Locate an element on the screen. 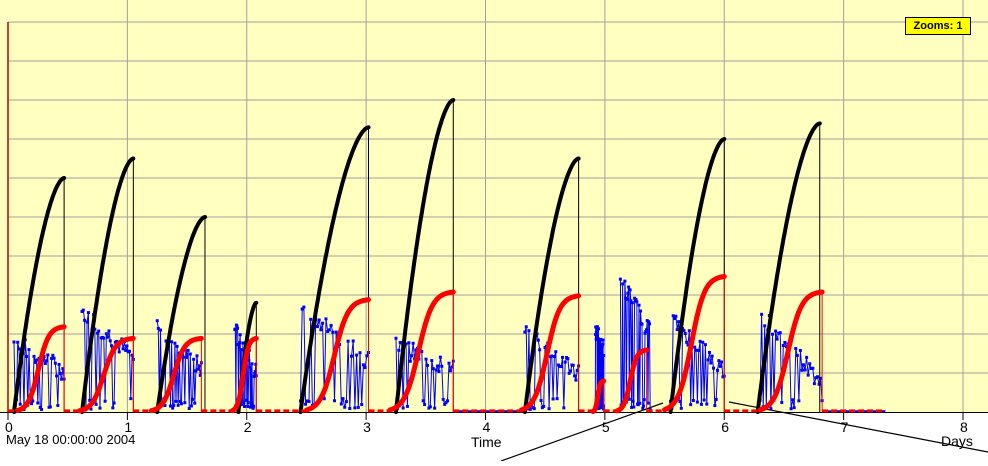 The width and height of the screenshot is (988, 466). zoom-badge: Zooms: 1 is located at coordinates (938, 26).